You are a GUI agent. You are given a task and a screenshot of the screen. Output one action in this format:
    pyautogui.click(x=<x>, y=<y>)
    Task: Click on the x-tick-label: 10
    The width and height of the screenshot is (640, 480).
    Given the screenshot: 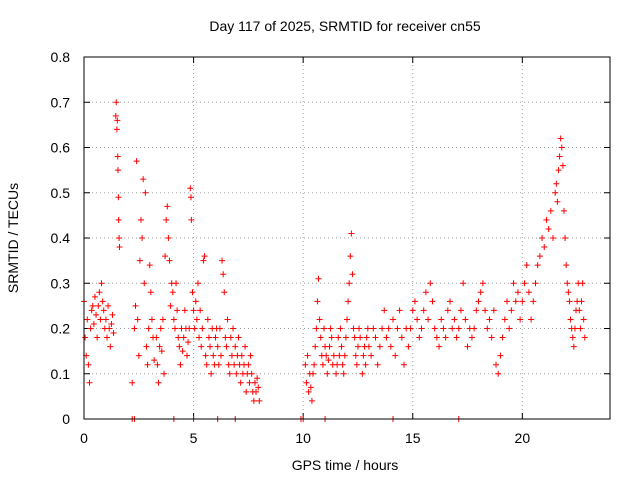 What is the action you would take?
    pyautogui.click(x=303, y=438)
    